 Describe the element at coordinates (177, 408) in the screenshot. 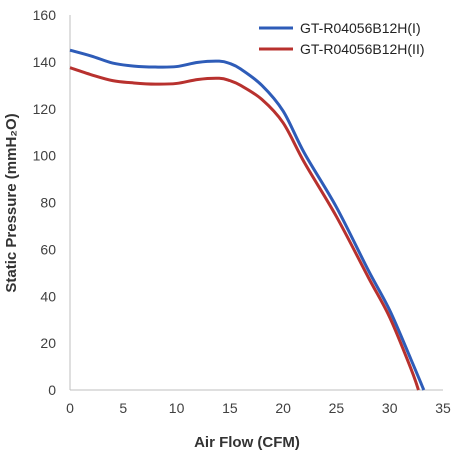

I see `x-tick-label: 10` at that location.